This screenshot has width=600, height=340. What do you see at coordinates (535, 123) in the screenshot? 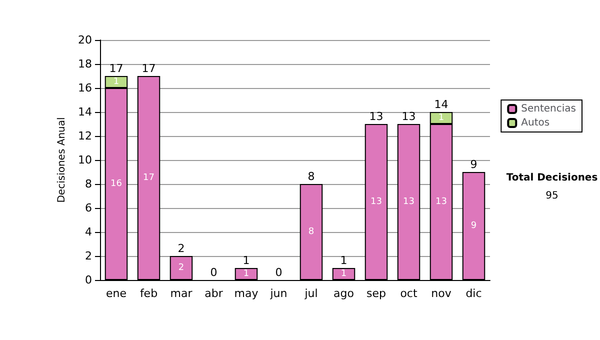
I see `legend-label: Autos` at bounding box center [535, 123].